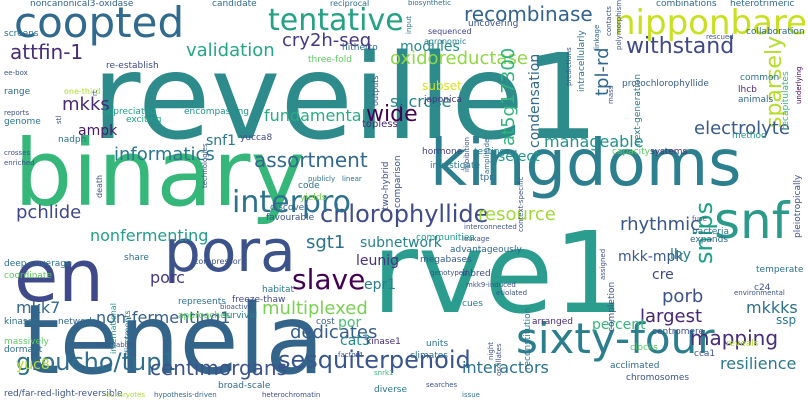 The height and width of the screenshot is (404, 808). What do you see at coordinates (720, 37) in the screenshot?
I see `word: rescued` at bounding box center [720, 37].